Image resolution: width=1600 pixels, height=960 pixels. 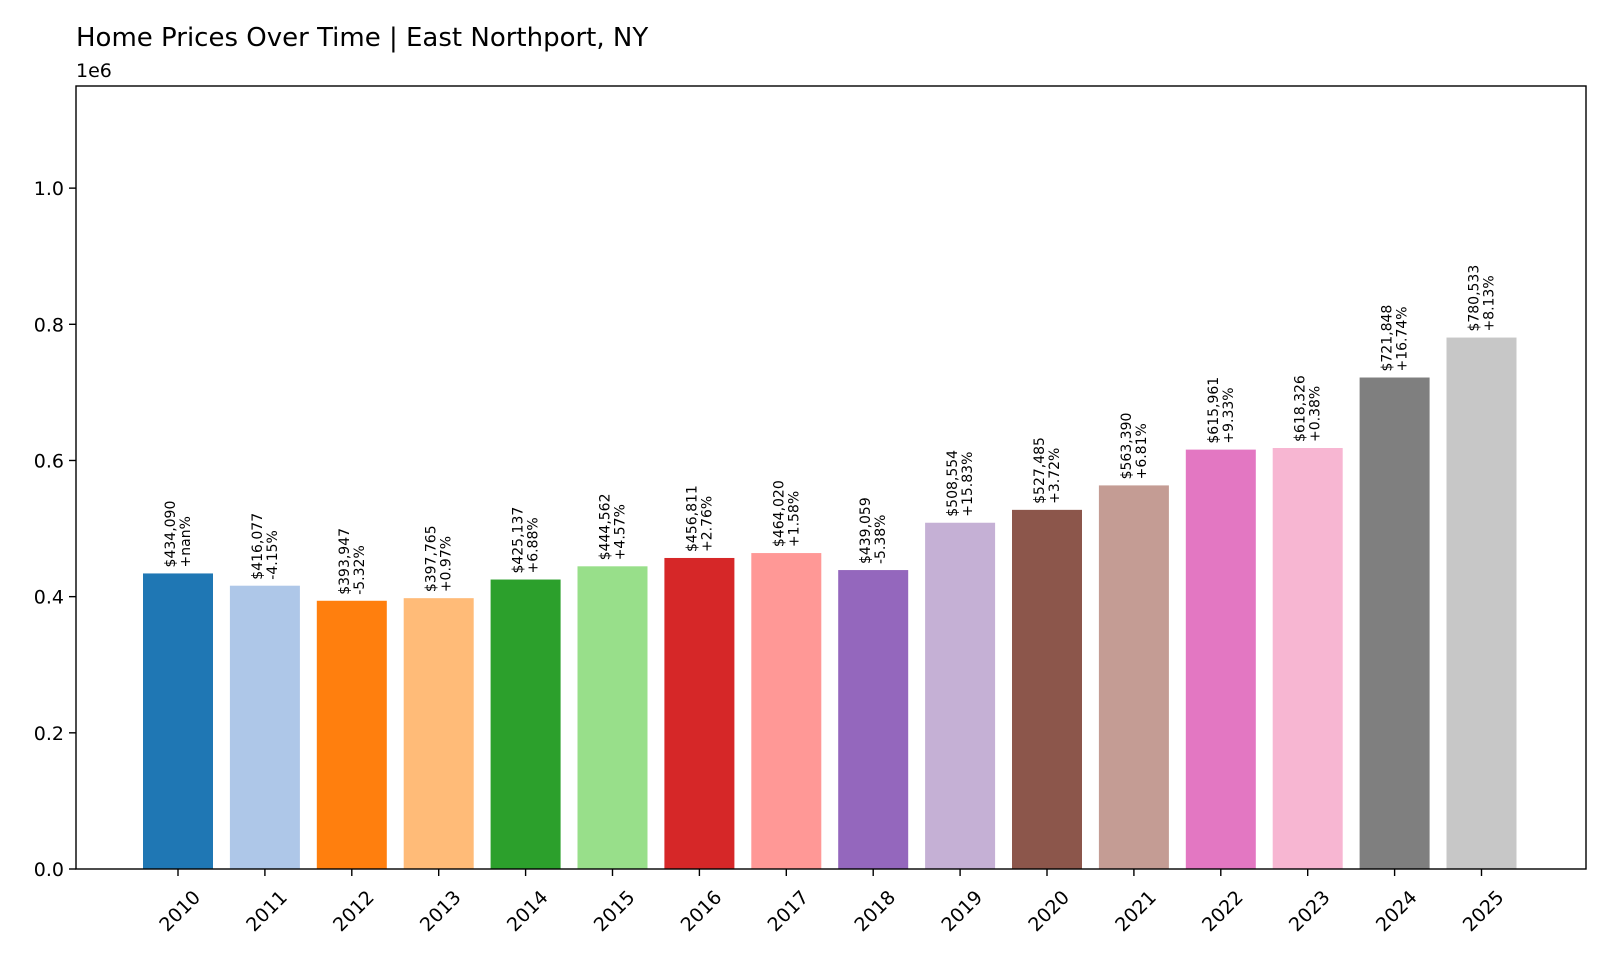 I want to click on bar-2019, so click(x=960, y=695).